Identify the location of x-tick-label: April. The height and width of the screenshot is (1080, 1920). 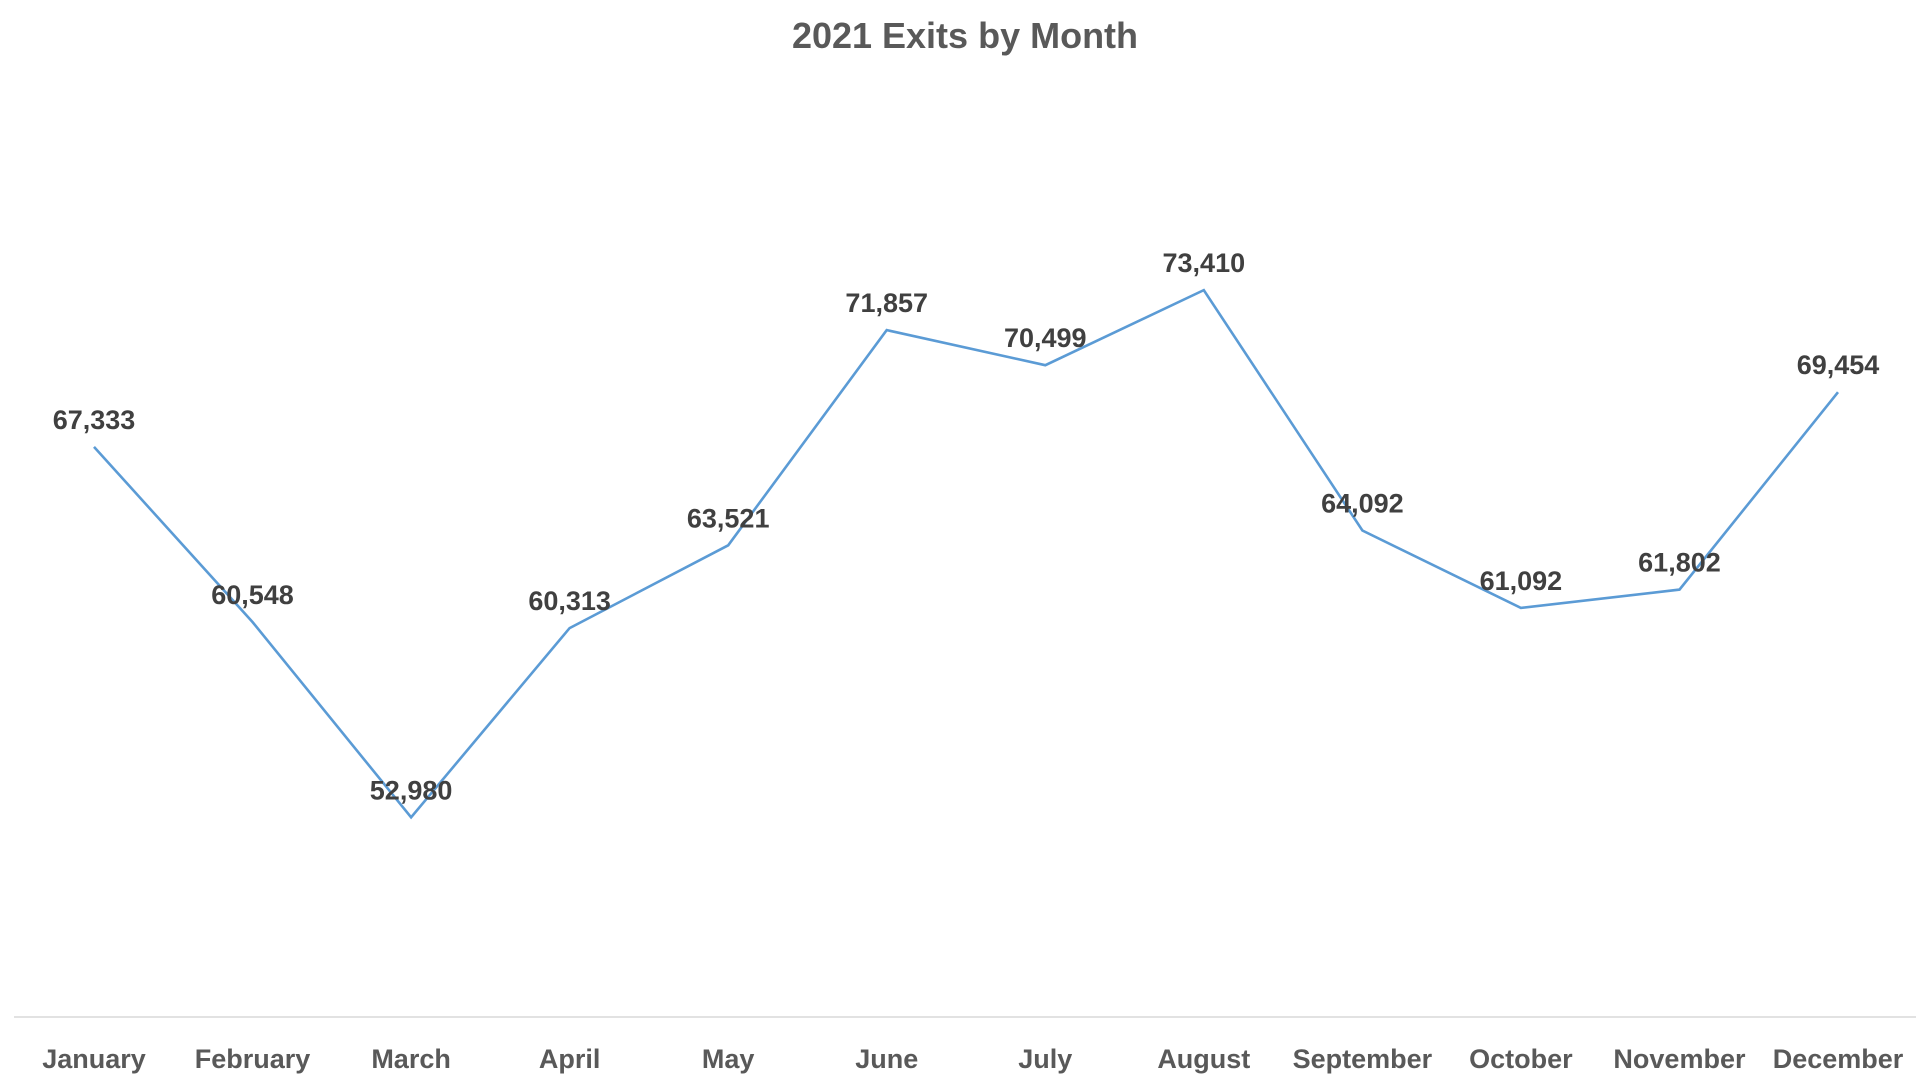
(570, 1059).